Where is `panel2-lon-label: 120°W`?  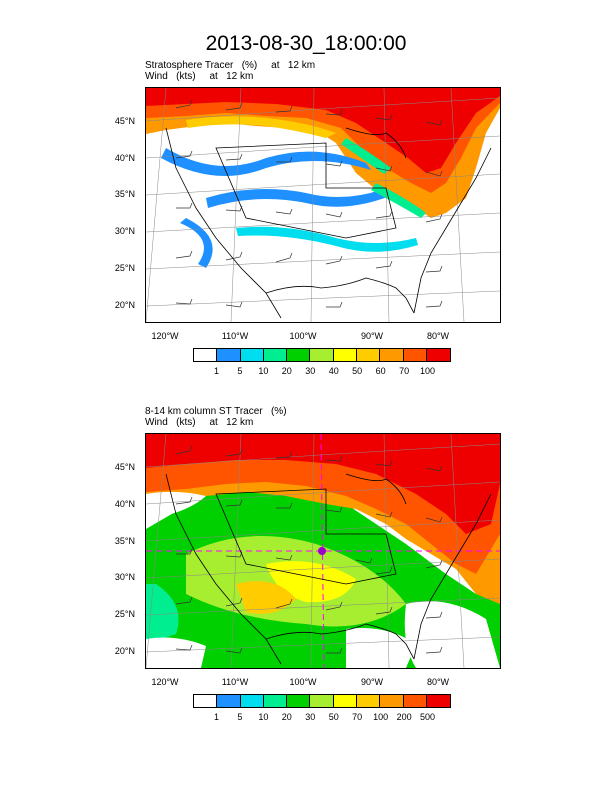
panel2-lon-label: 120°W is located at coordinates (165, 682).